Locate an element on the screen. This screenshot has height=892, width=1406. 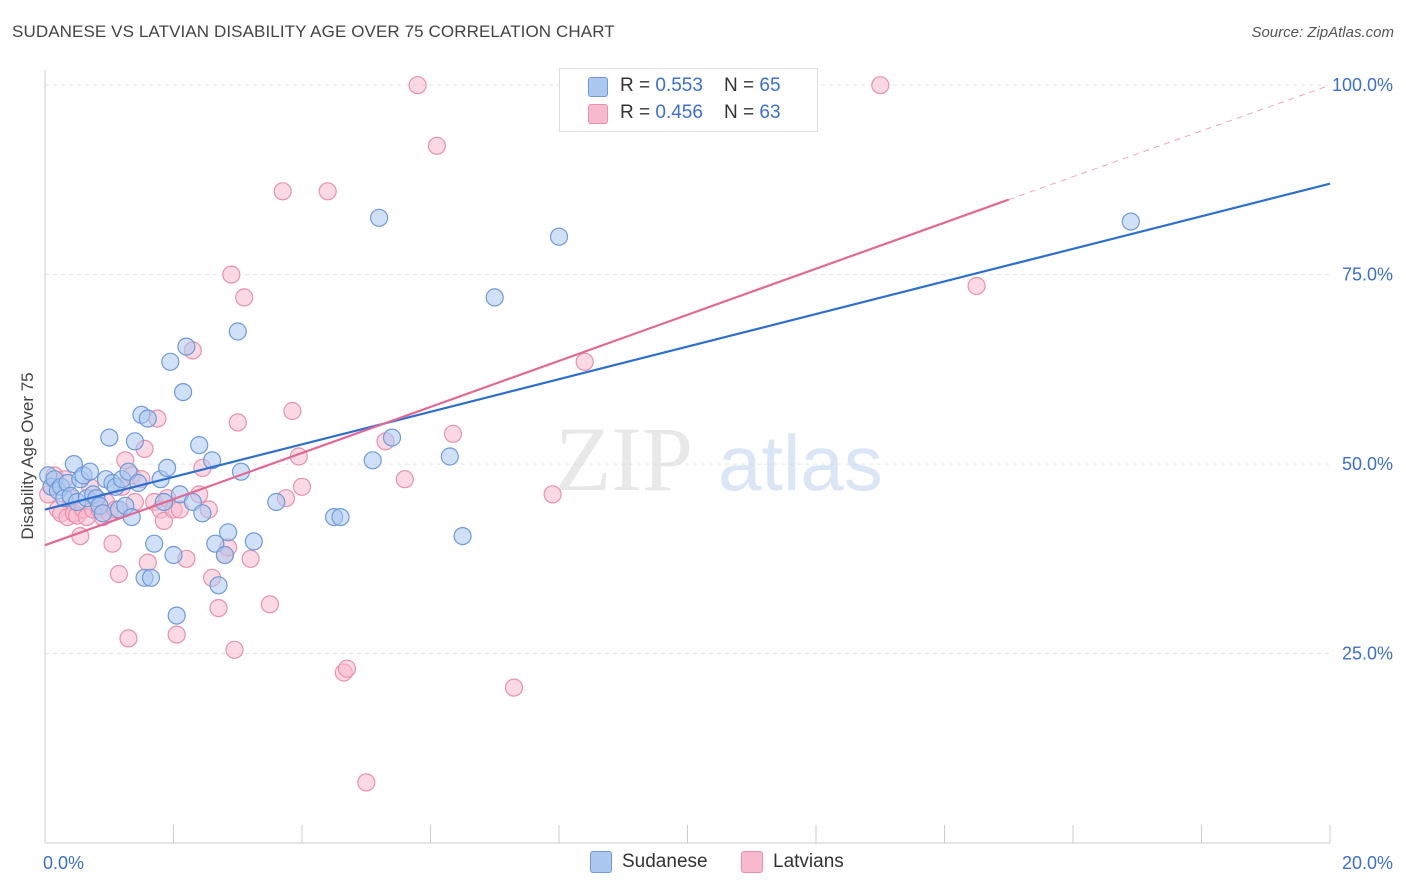
y-axis-label: Disability Age Over 75 is located at coordinates (27, 455).